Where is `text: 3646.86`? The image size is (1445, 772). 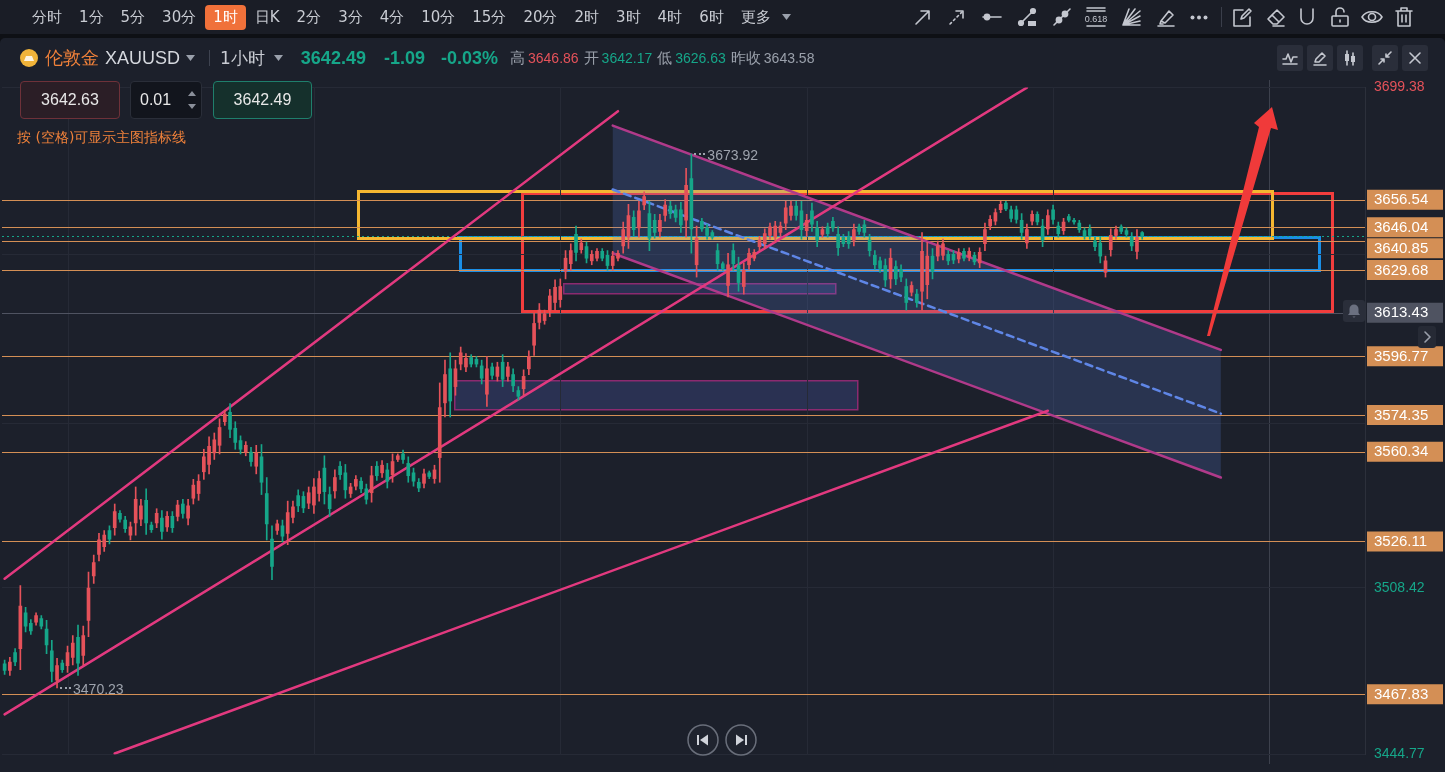
text: 3646.86 is located at coordinates (553, 58).